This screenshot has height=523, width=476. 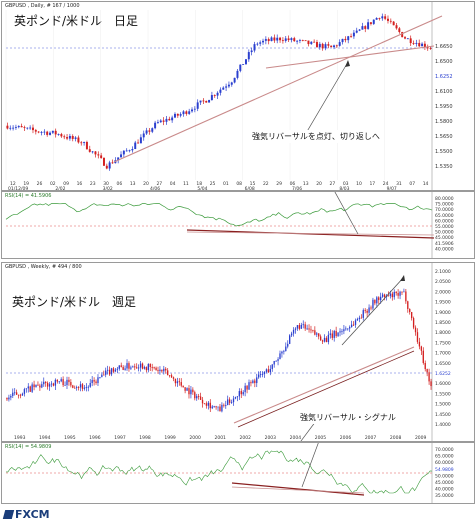 What do you see at coordinates (346, 438) in the screenshot?
I see `weekly-x-tick-label: 2006` at bounding box center [346, 438].